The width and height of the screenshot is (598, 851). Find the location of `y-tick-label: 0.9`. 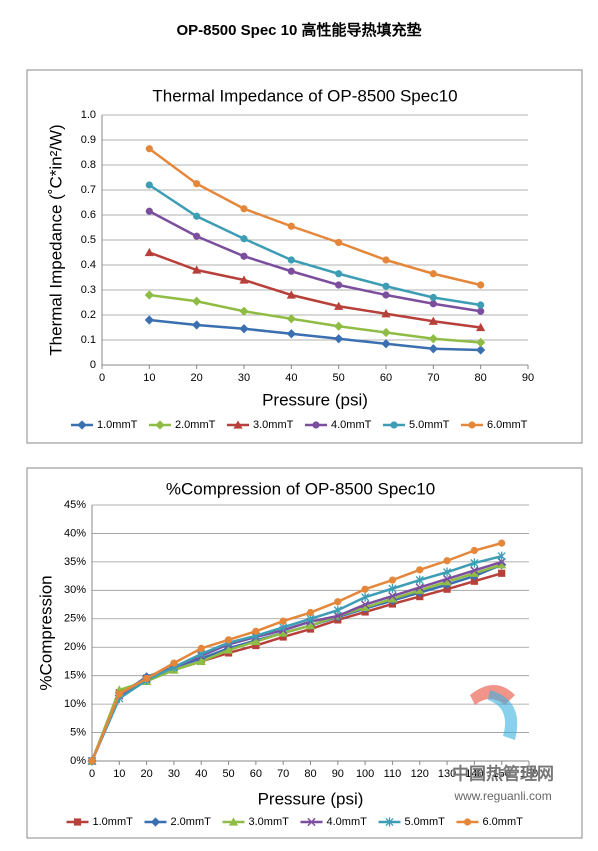

y-tick-label: 0.9 is located at coordinates (88, 140).